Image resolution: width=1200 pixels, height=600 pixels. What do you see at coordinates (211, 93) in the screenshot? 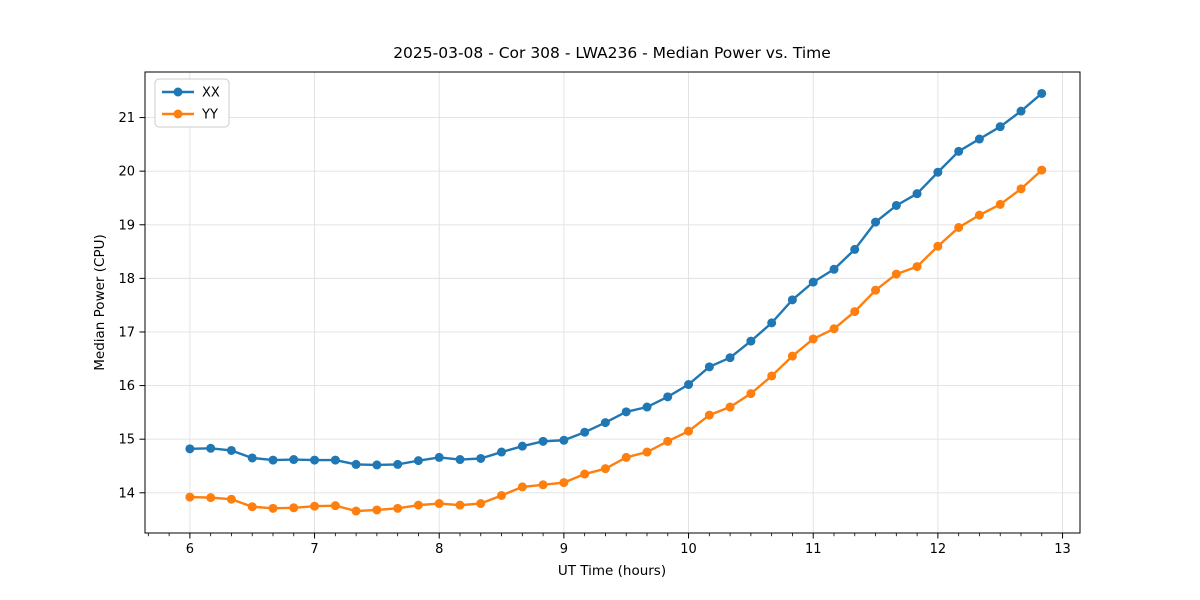
I see `legend-label-XX: XX` at bounding box center [211, 93].